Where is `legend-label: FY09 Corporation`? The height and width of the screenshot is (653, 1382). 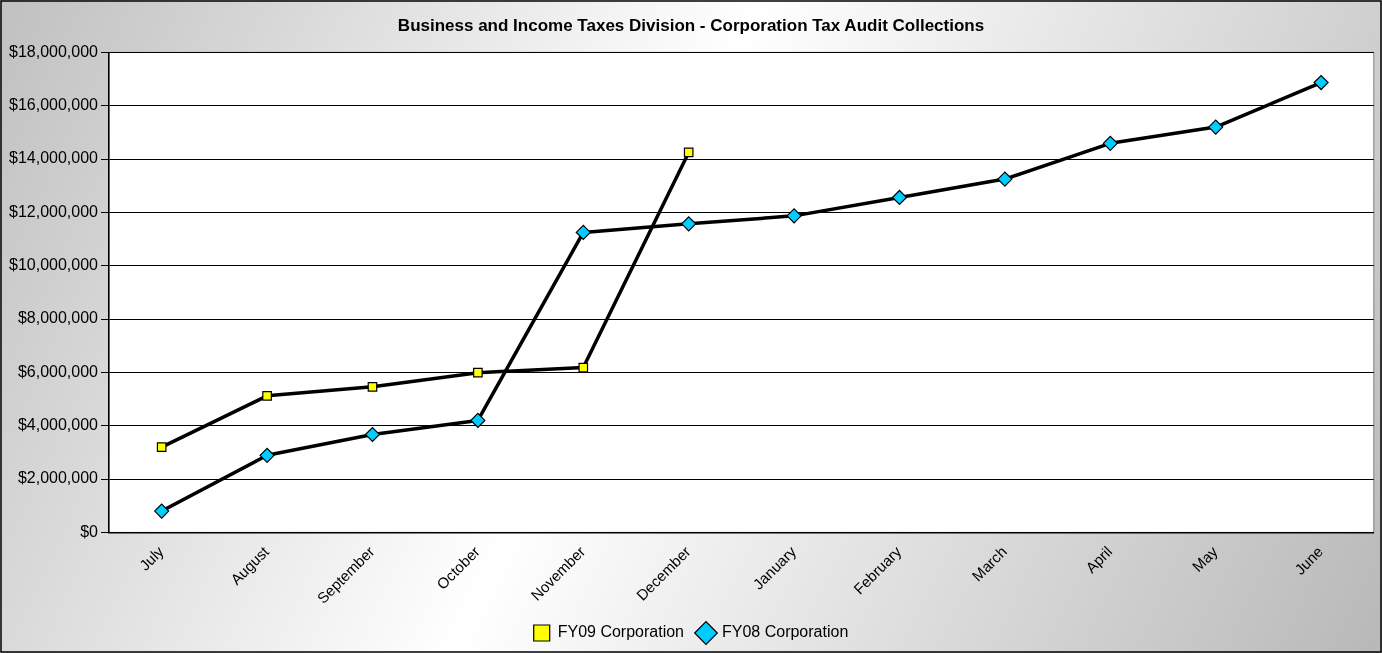 legend-label: FY09 Corporation is located at coordinates (621, 632).